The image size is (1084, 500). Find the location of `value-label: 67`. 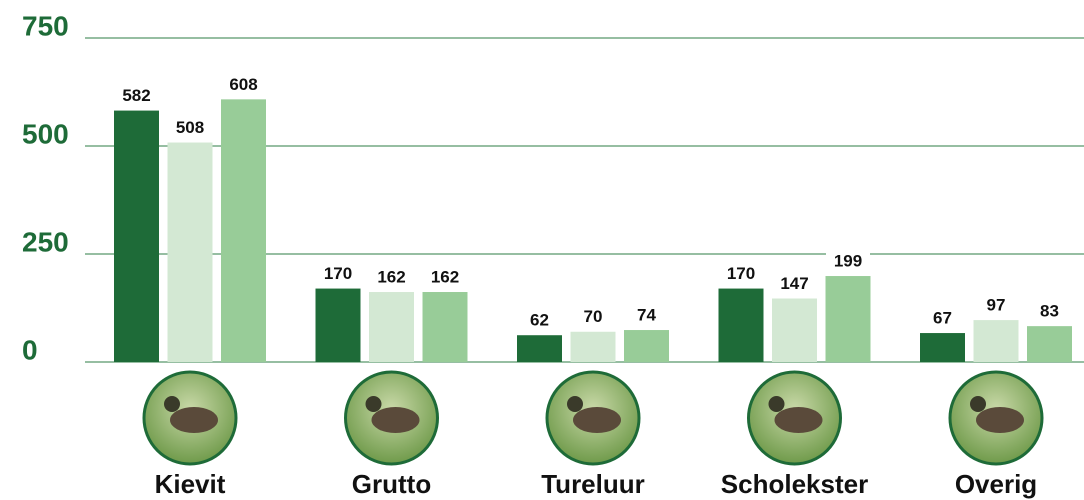

value-label: 67 is located at coordinates (942, 318).